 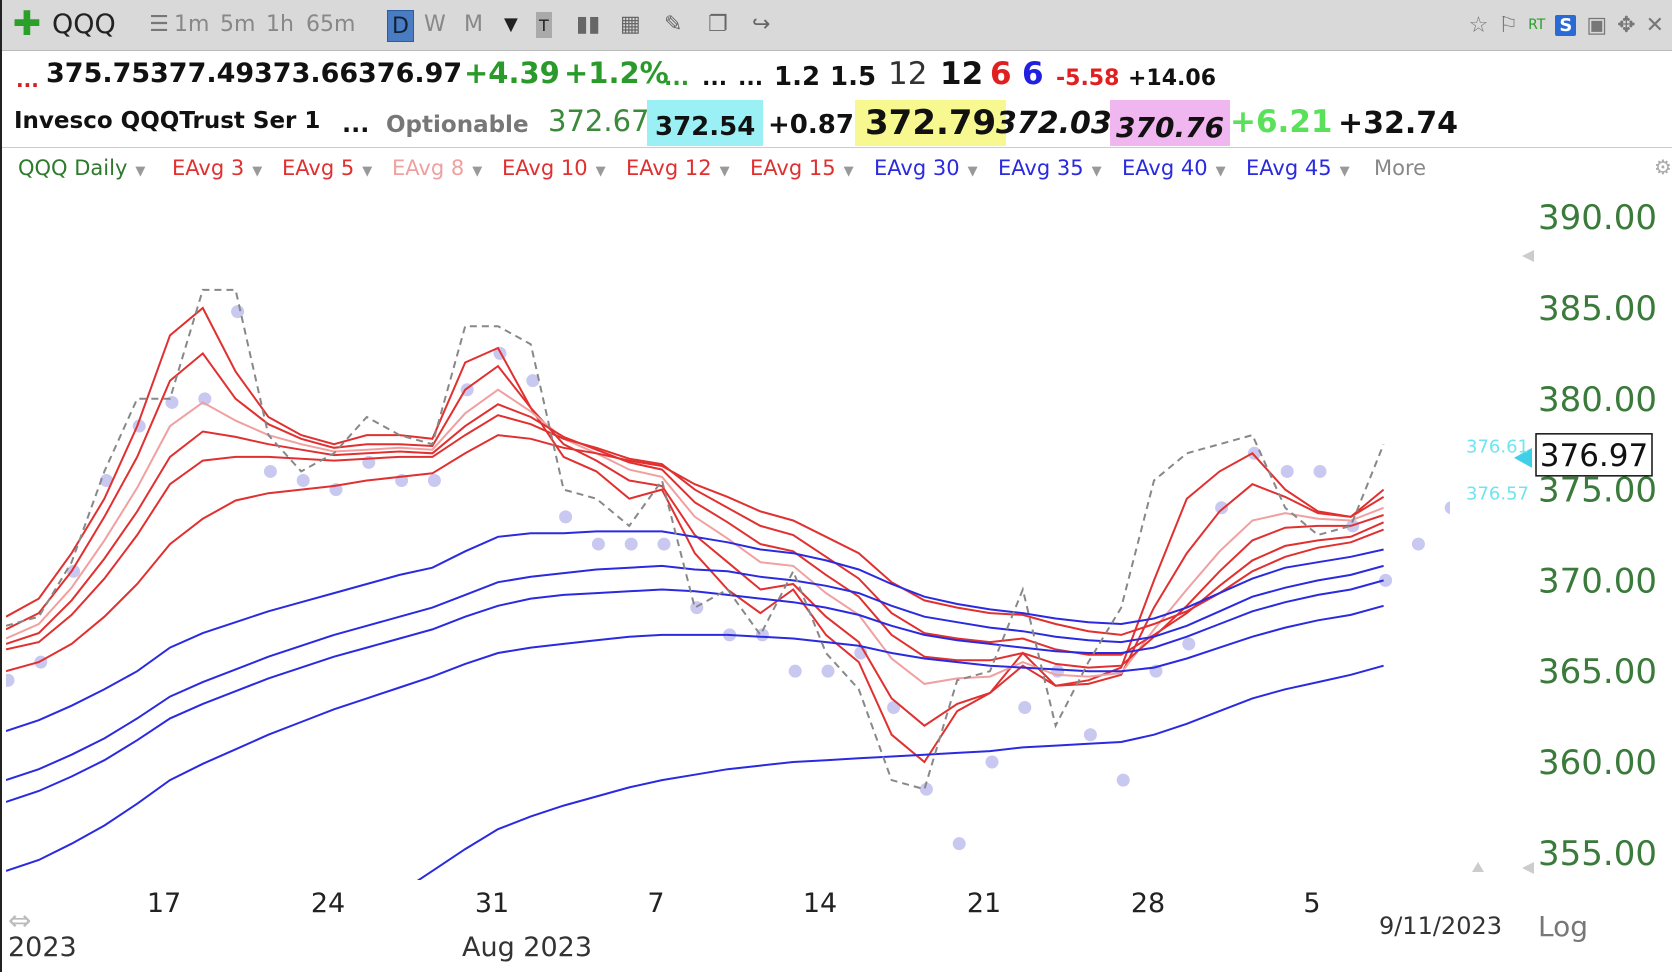 What do you see at coordinates (1654, 25) in the screenshot?
I see `close-icon: ✕` at bounding box center [1654, 25].